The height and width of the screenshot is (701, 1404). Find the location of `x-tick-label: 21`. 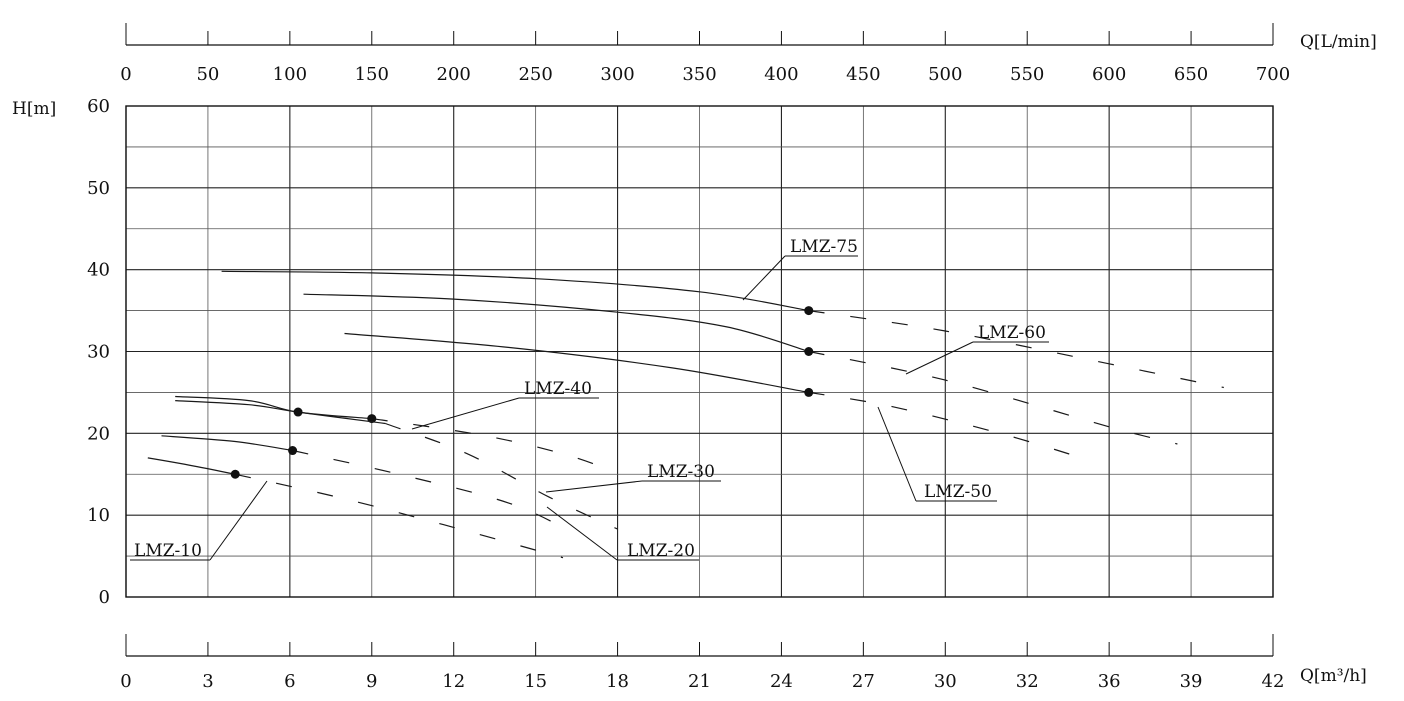

x-tick-label: 21 is located at coordinates (699, 681).